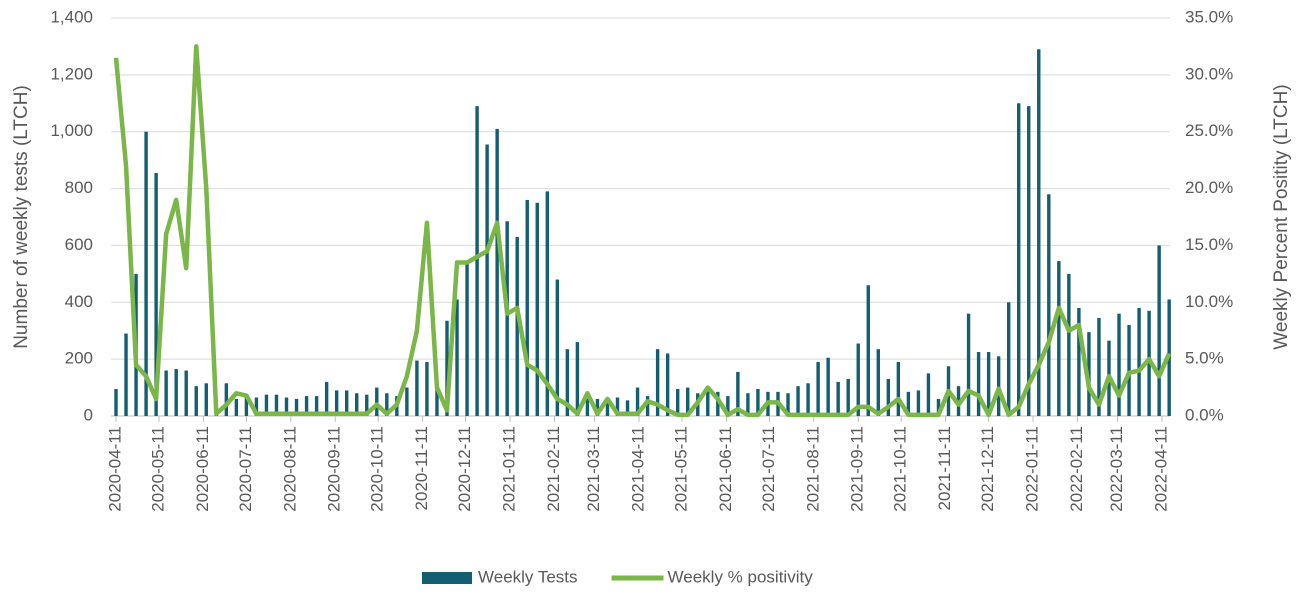 This screenshot has height=596, width=1300. I want to click on y2-tick-label: 0.0%, so click(1204, 414).